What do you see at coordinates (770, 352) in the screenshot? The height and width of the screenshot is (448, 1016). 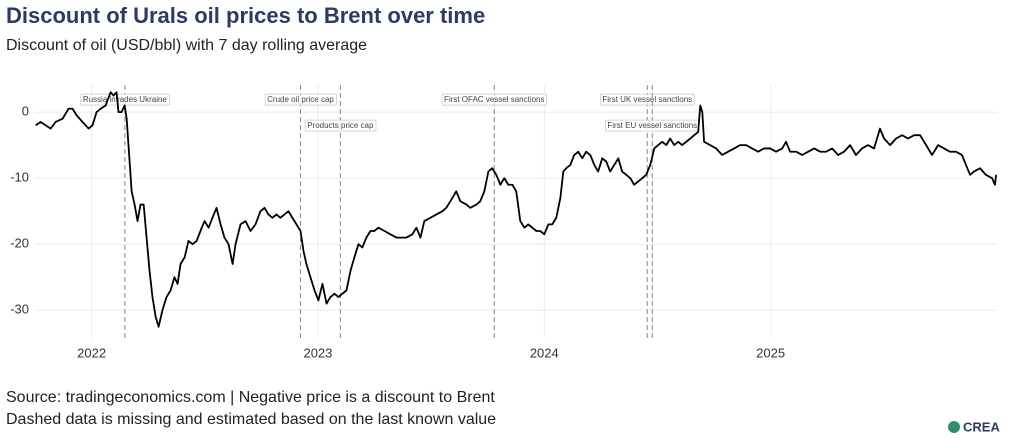 I see `x-tick-label: 2025` at bounding box center [770, 352].